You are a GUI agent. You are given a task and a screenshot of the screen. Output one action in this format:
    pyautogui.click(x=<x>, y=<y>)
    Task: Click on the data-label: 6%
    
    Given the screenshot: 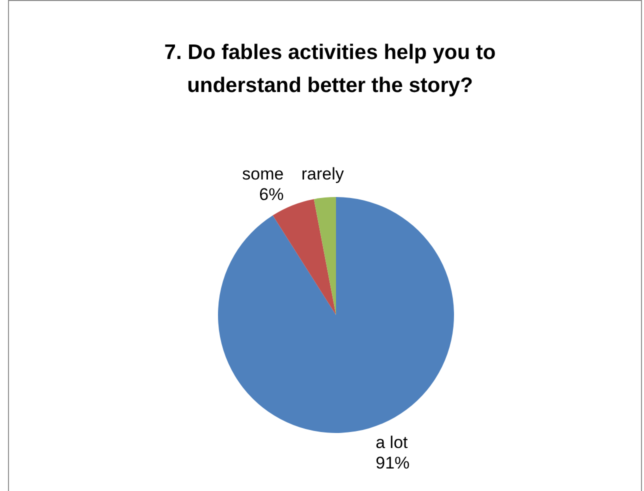 What is the action you would take?
    pyautogui.click(x=271, y=194)
    